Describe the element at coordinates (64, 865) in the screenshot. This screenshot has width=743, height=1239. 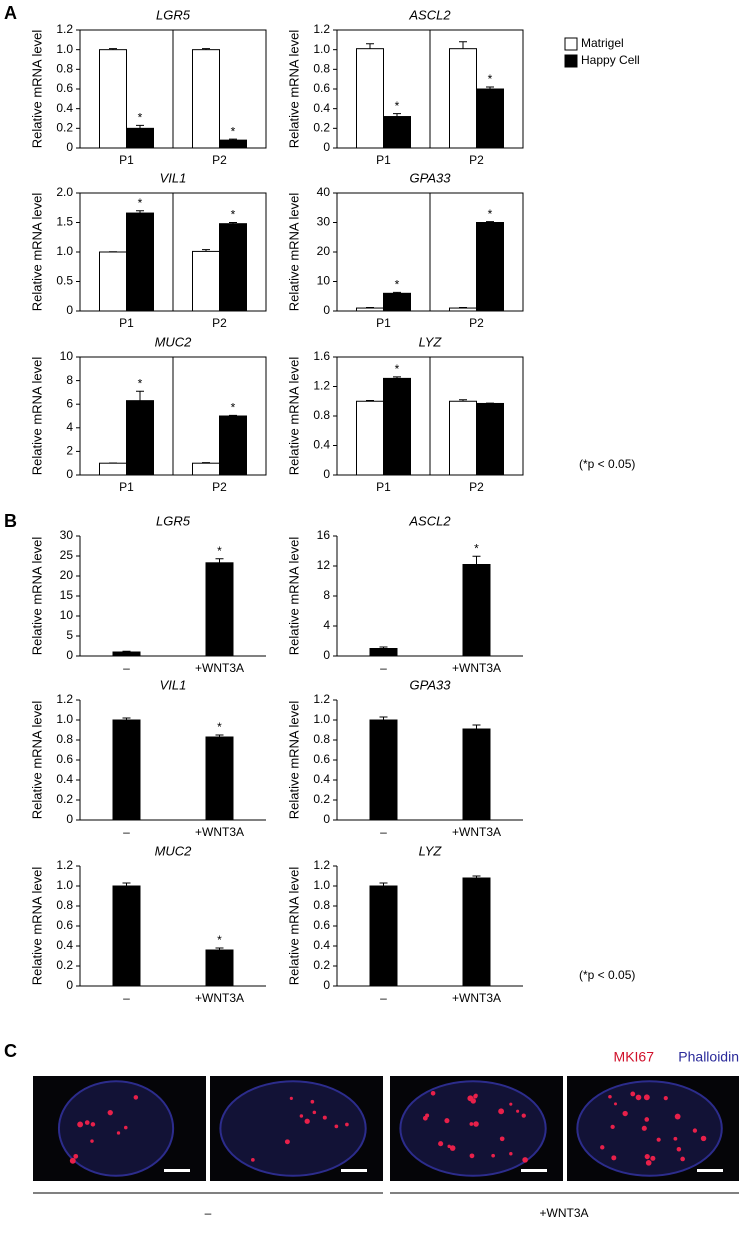
I see `y-tick-label: 1.2` at that location.